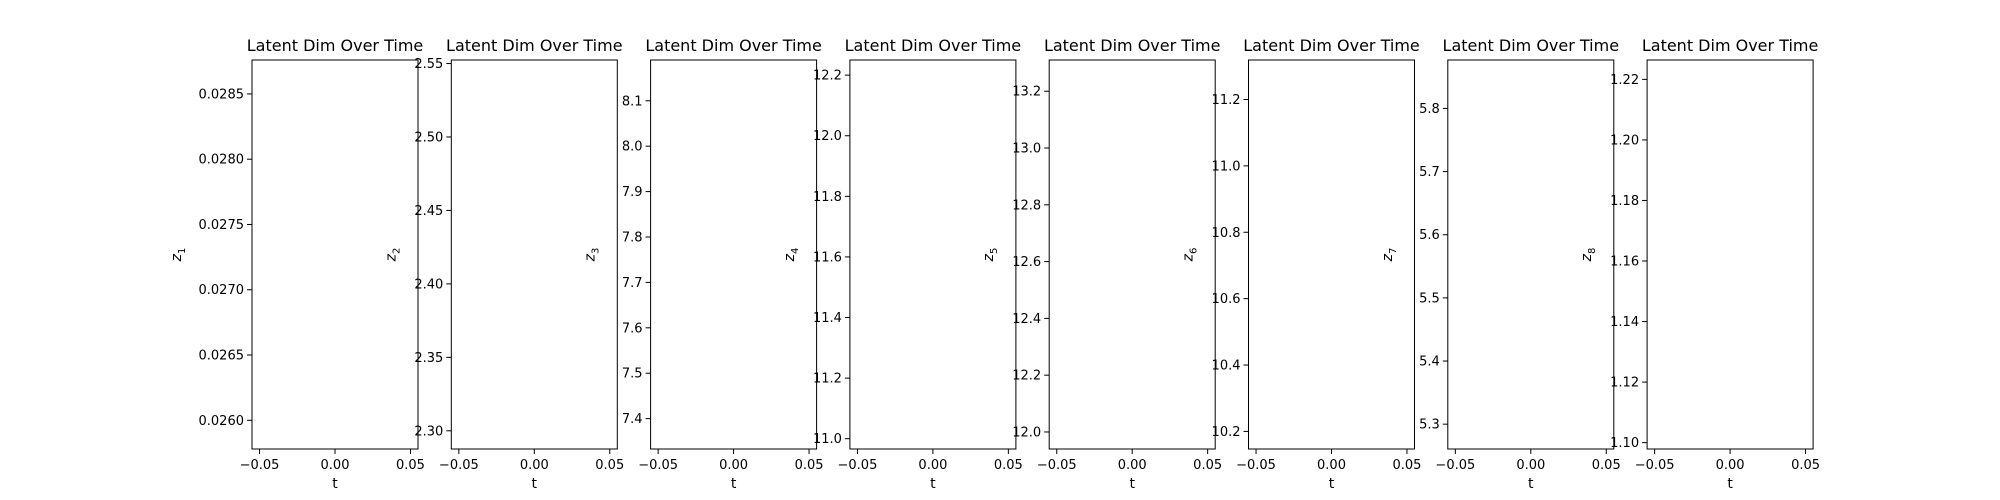  I want to click on y-tick-label: 2.40, so click(428, 284).